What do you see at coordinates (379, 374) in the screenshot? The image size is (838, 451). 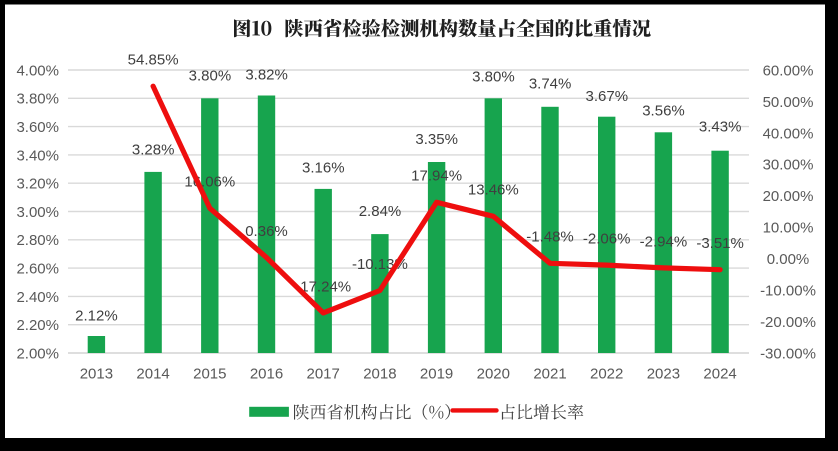 I see `svg-text: 2018` at bounding box center [379, 374].